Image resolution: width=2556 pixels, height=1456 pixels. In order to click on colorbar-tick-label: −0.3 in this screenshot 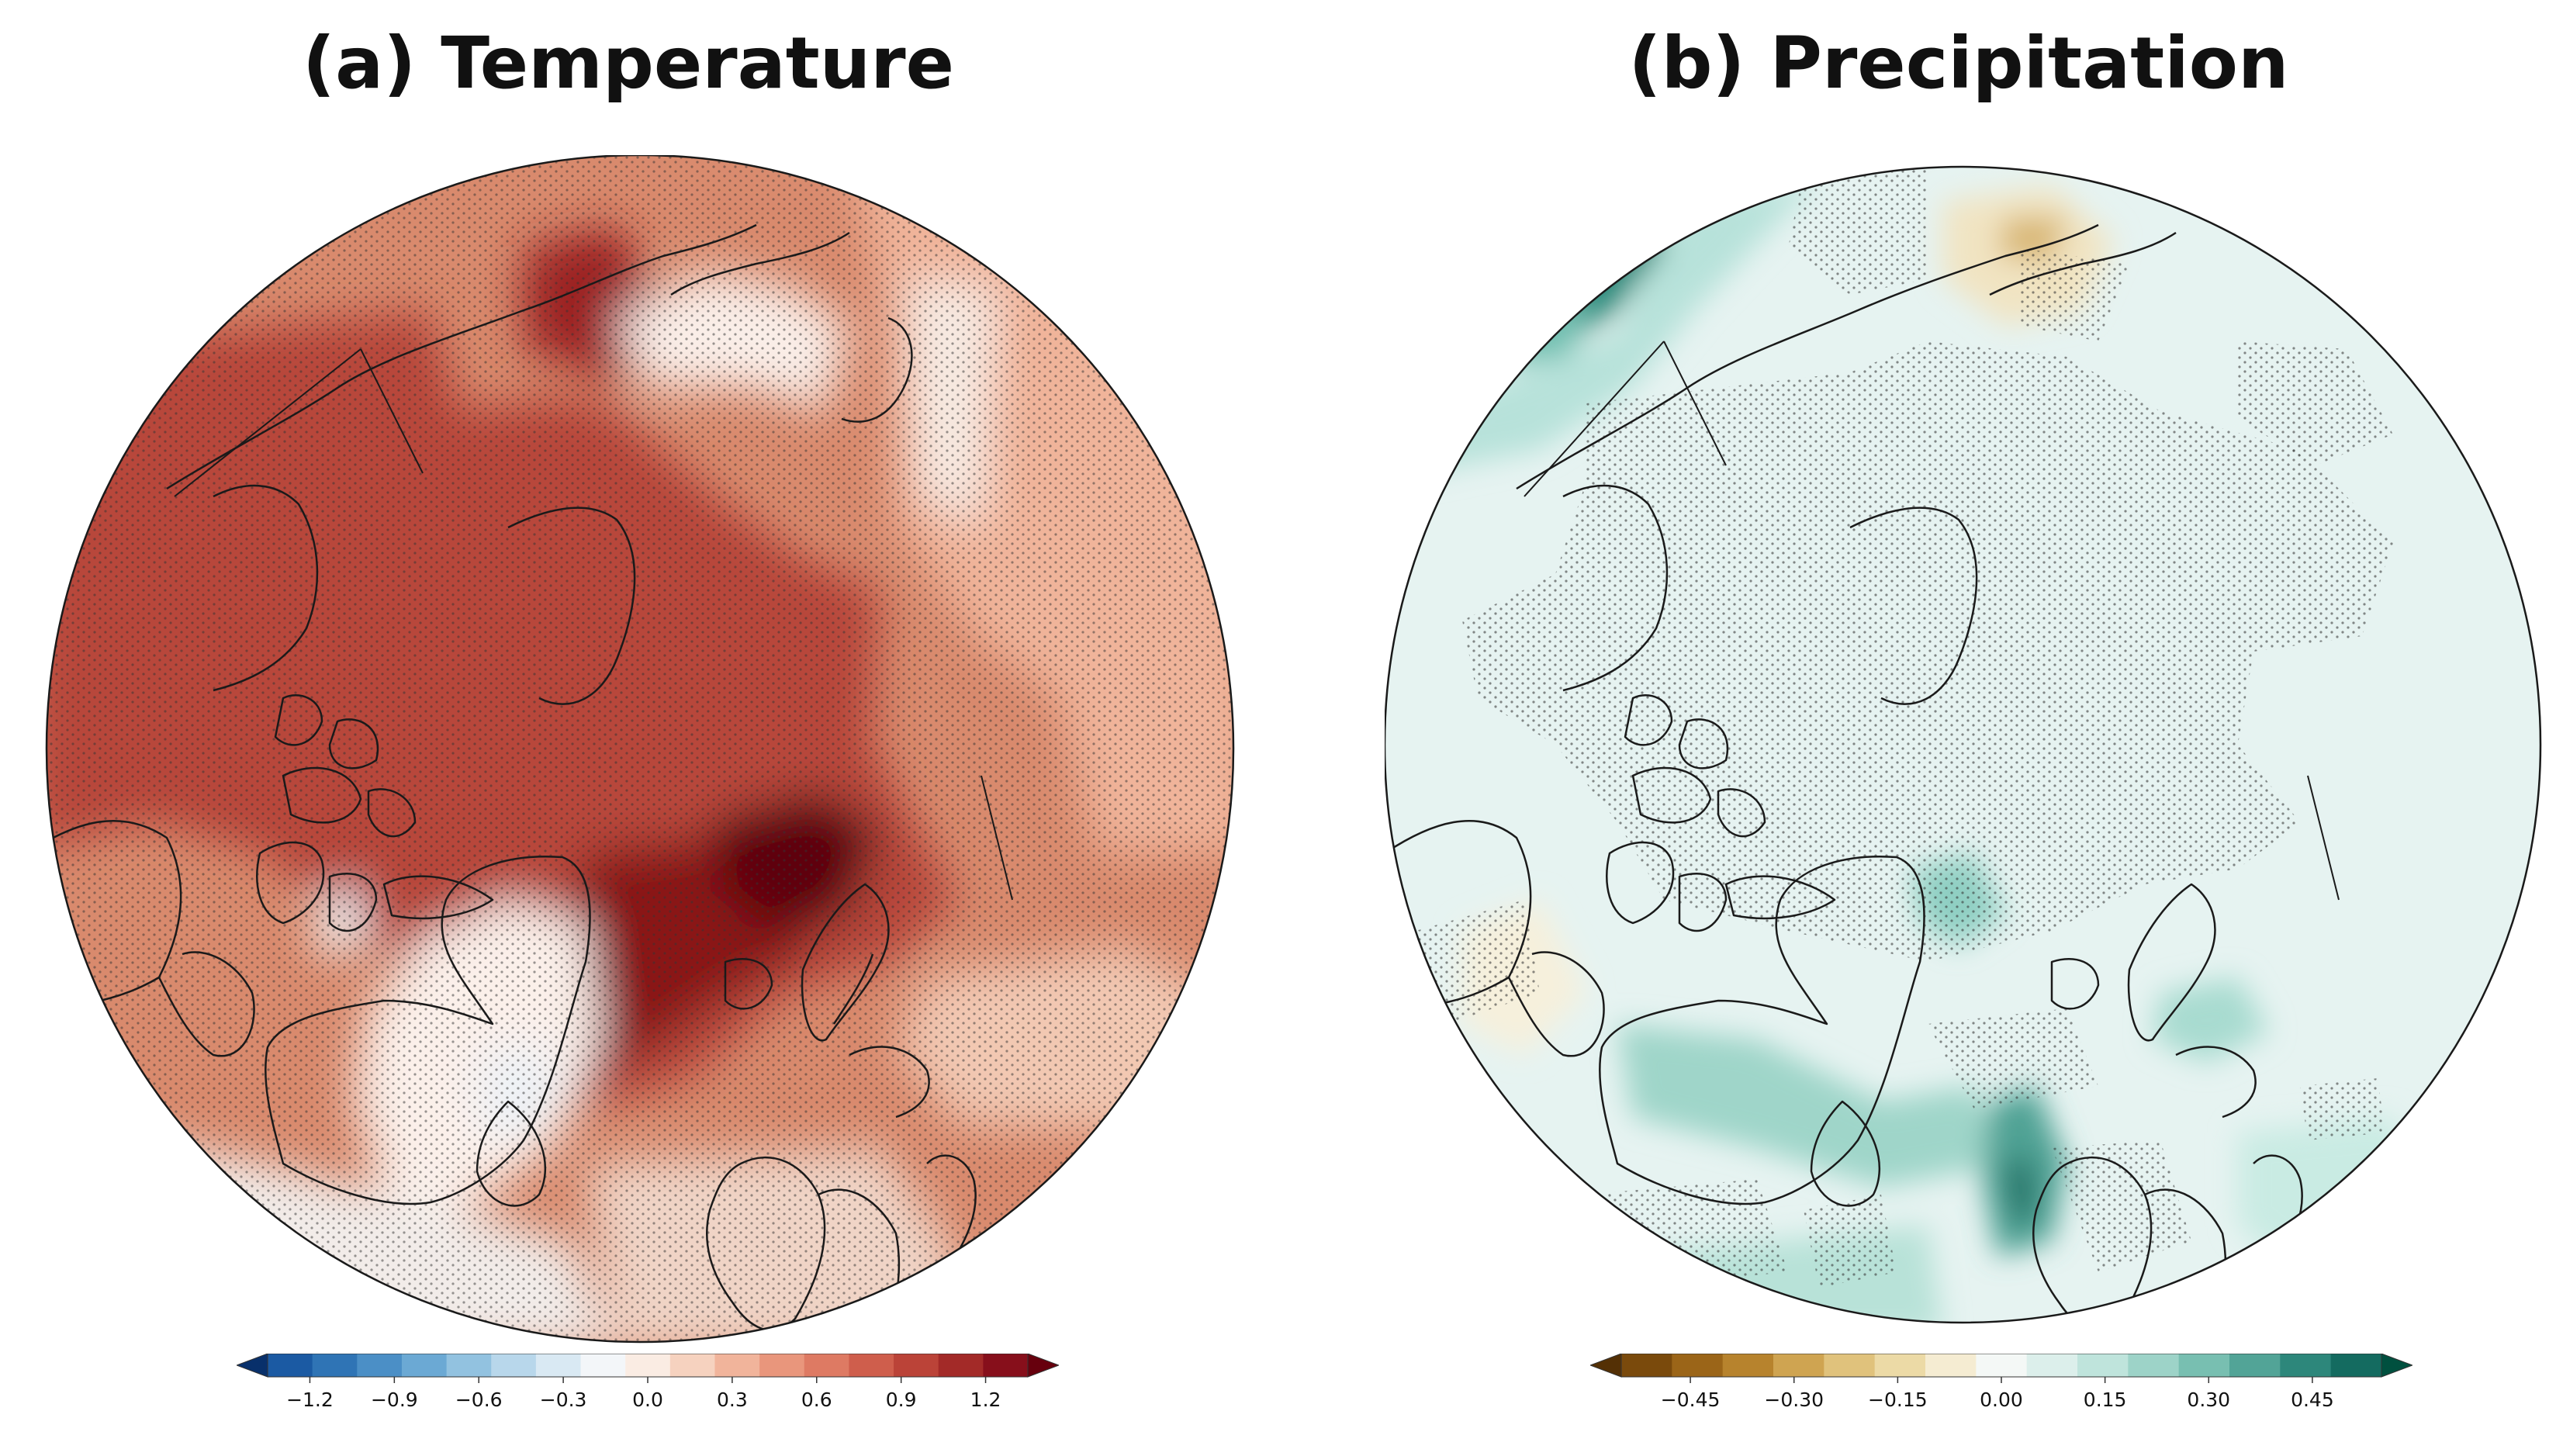, I will do `click(563, 1400)`.